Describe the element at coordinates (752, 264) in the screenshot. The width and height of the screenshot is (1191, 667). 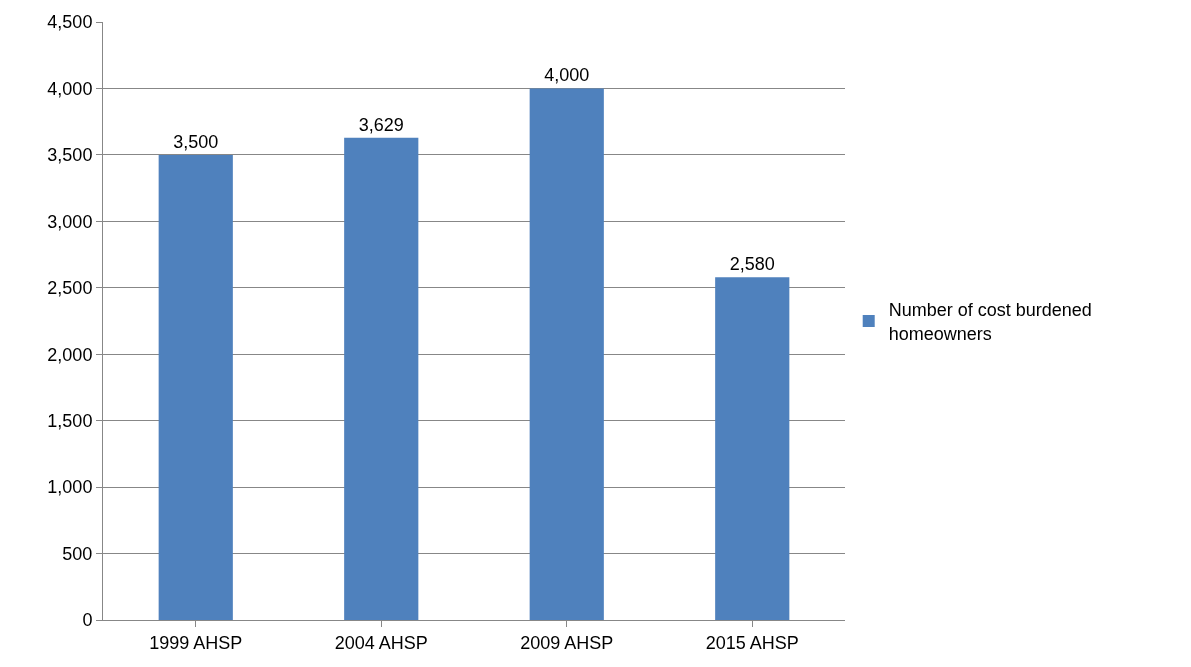
I see `text: 2,580` at that location.